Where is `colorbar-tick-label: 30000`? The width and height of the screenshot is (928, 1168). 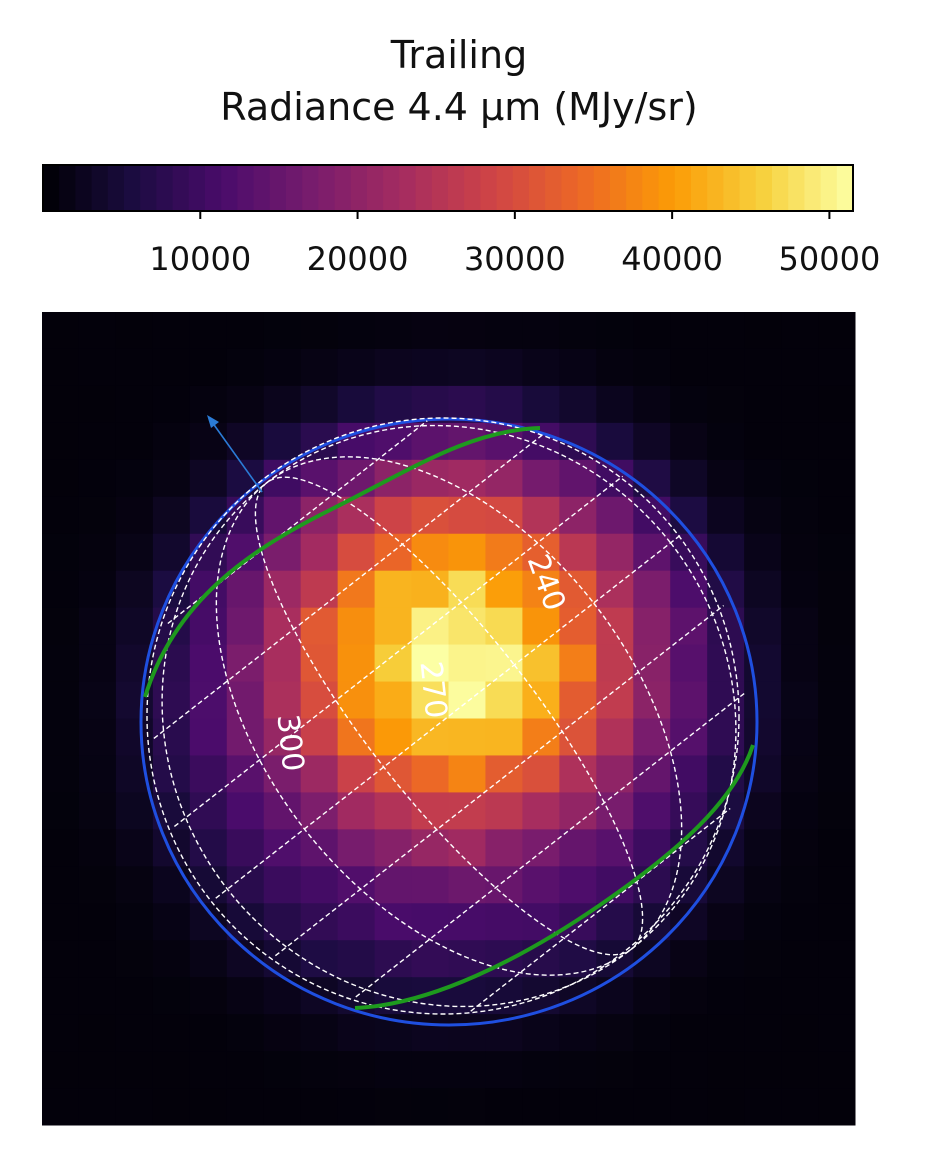
colorbar-tick-label: 30000 is located at coordinates (515, 259).